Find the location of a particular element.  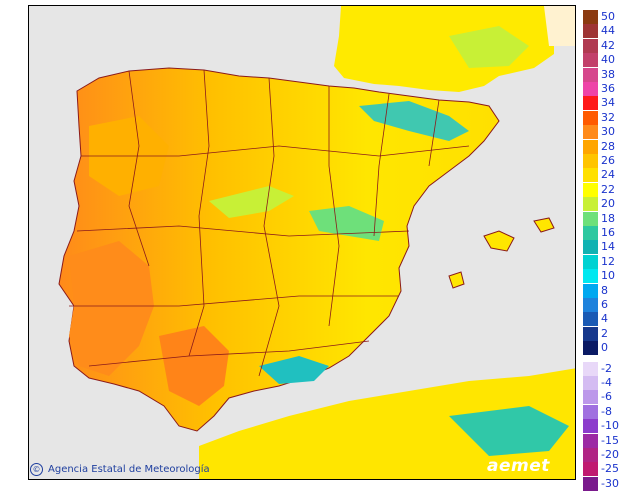

legend-label: 34 is located at coordinates (608, 103).